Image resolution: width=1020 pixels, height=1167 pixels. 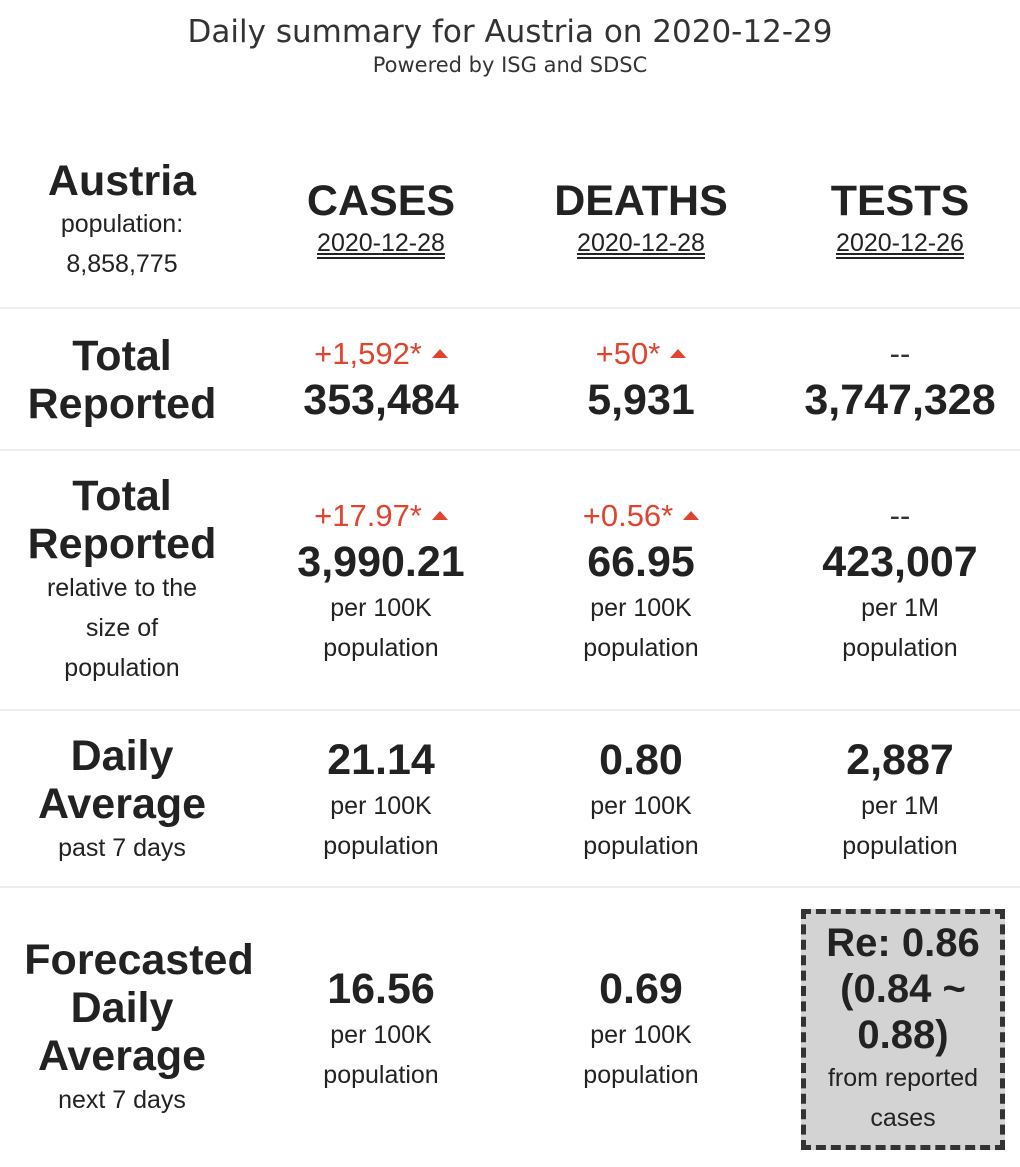 I want to click on tests-title: TESTS, so click(x=900, y=201).